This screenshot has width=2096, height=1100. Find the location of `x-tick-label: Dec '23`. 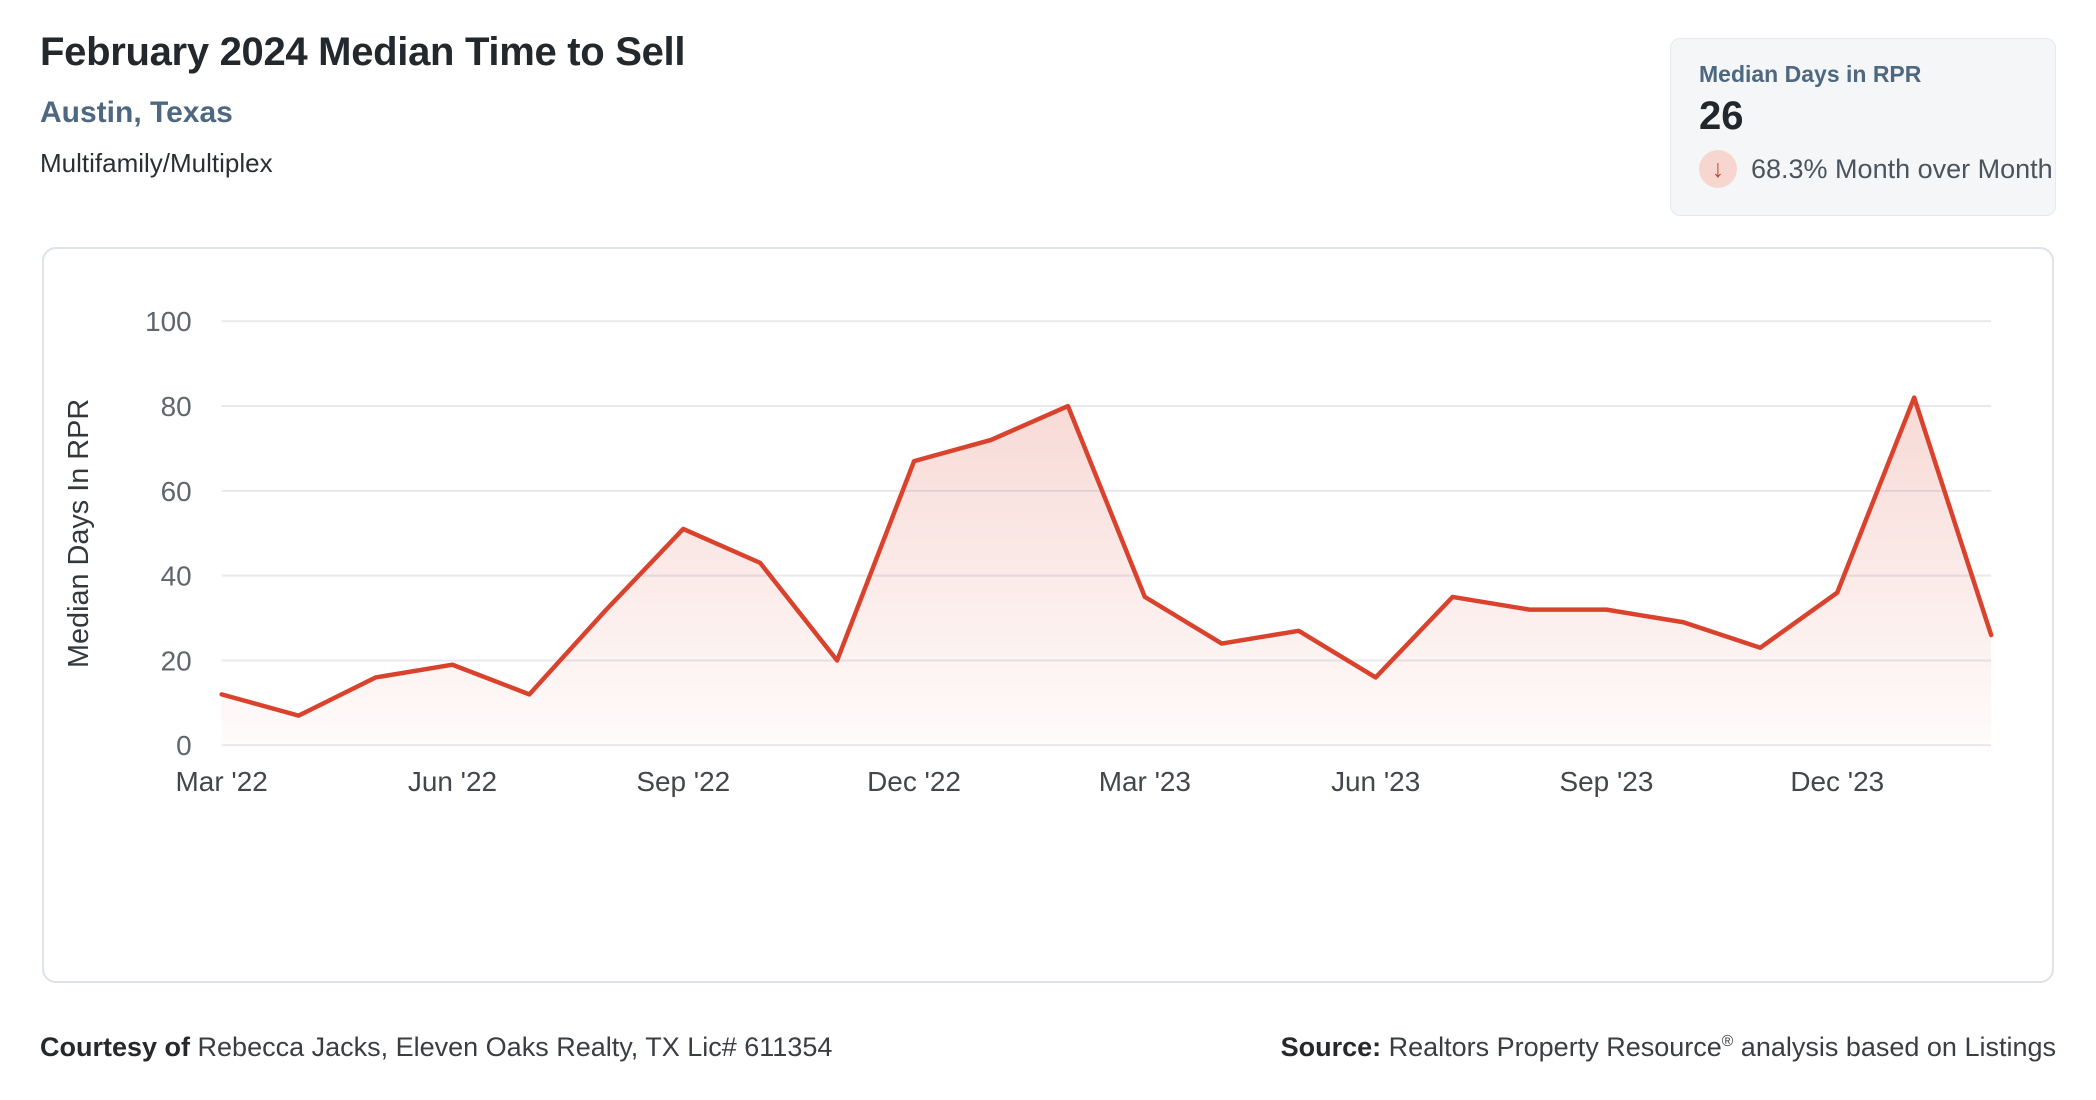

x-tick-label: Dec '23 is located at coordinates (1837, 781).